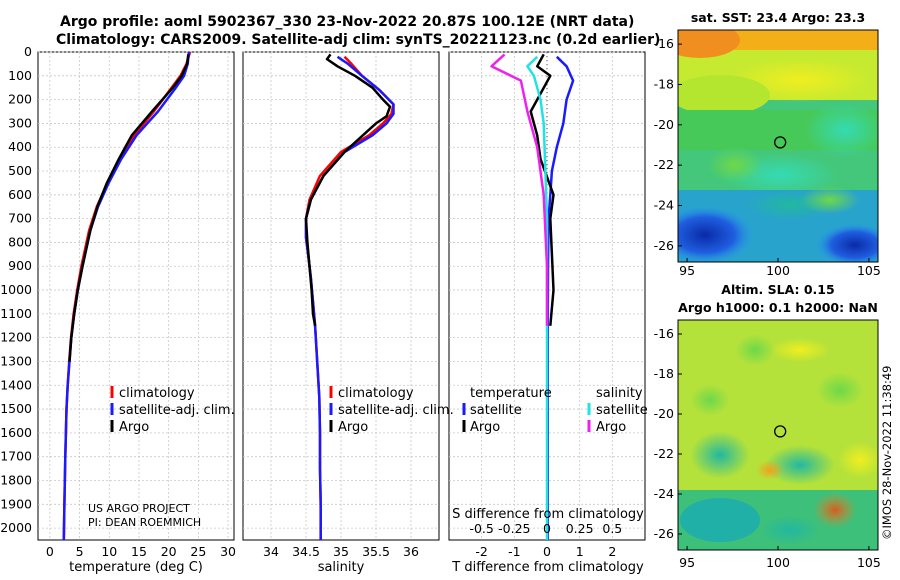  Describe the element at coordinates (16, 527) in the screenshot. I see `y-tick-label: 2000` at that location.